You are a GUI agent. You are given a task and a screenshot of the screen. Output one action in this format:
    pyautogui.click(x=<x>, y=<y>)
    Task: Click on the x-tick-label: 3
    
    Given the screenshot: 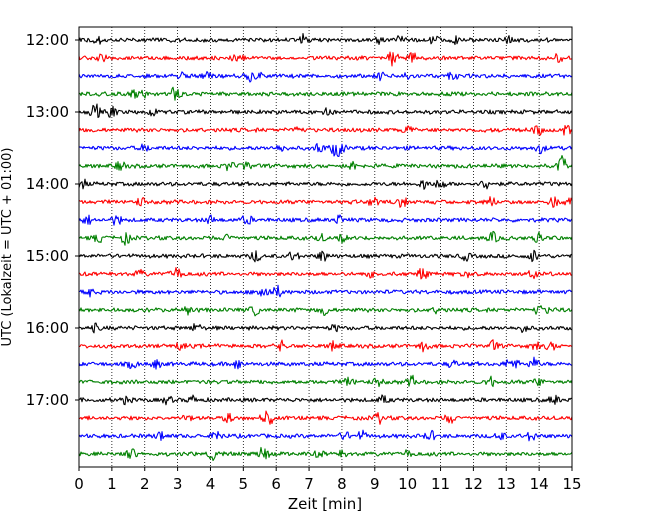 What is the action you would take?
    pyautogui.click(x=178, y=484)
    